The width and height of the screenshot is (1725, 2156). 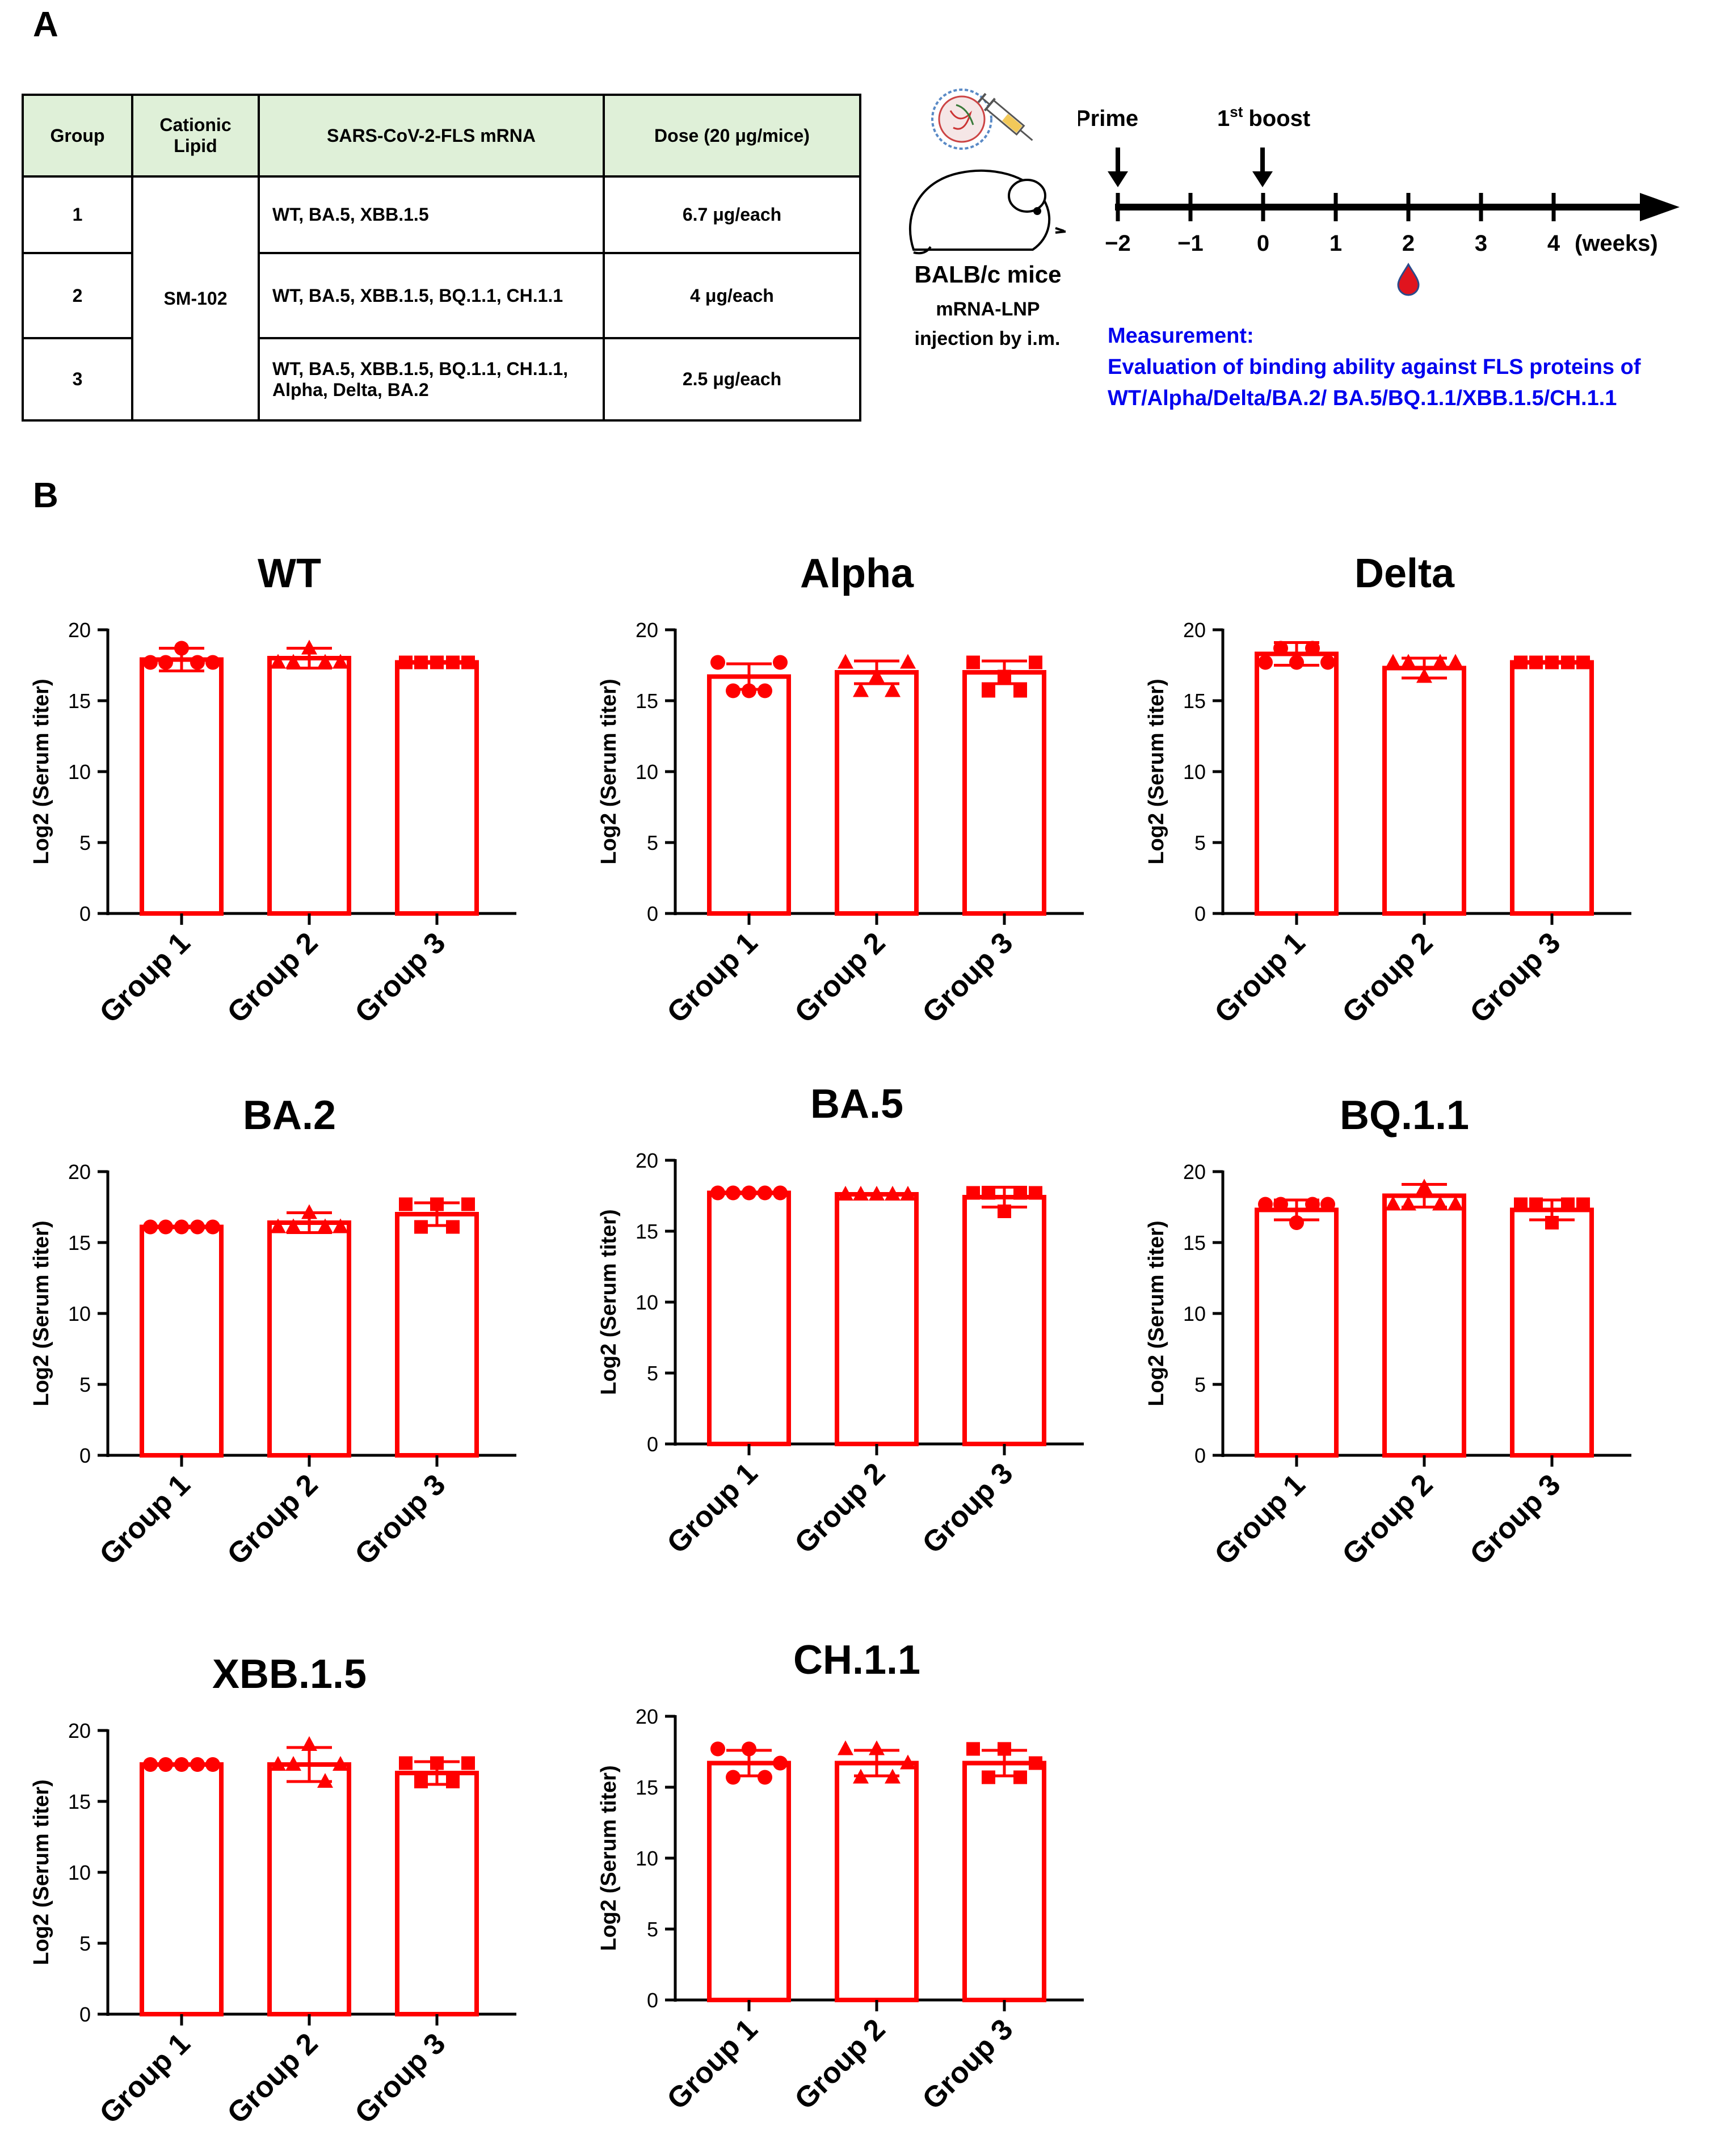 I want to click on timeline-unit: (weeks), so click(x=1616, y=244).